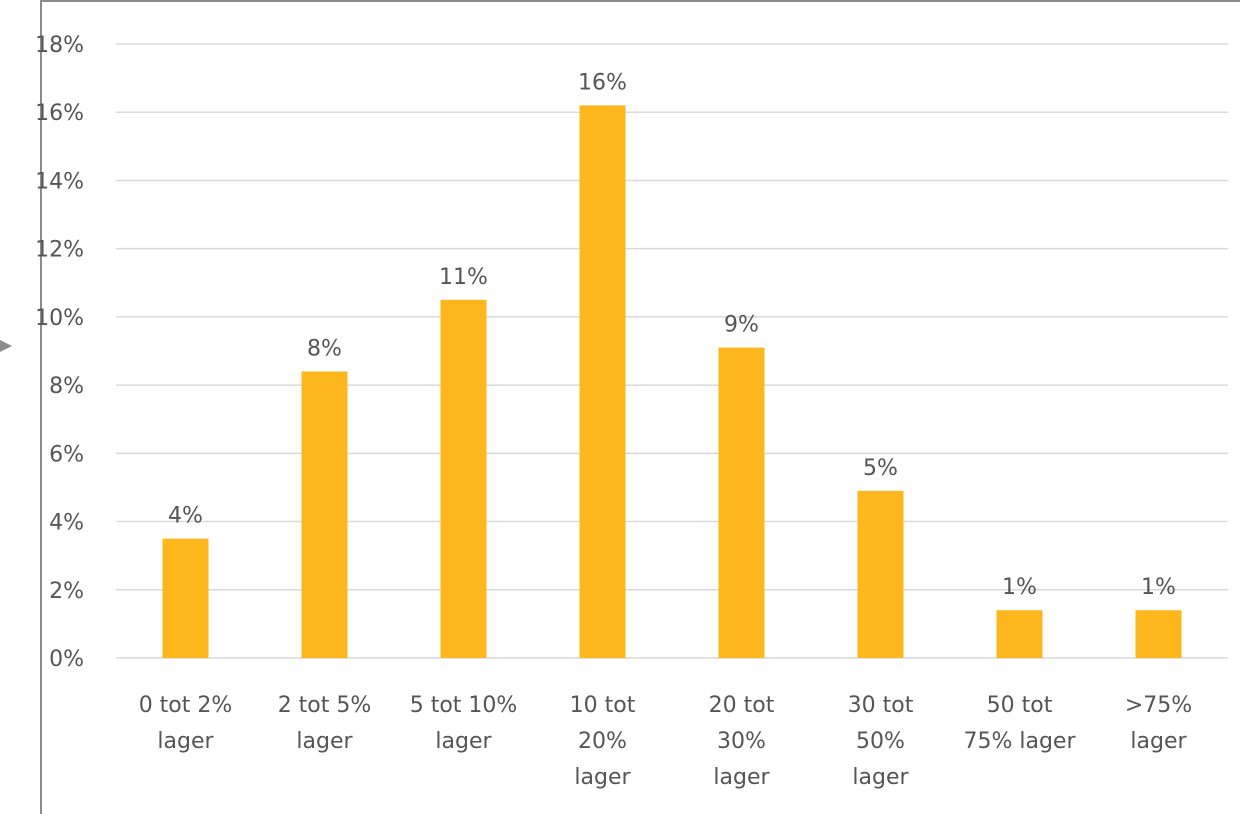 Image resolution: width=1240 pixels, height=814 pixels. What do you see at coordinates (463, 277) in the screenshot?
I see `data-label: 11%` at bounding box center [463, 277].